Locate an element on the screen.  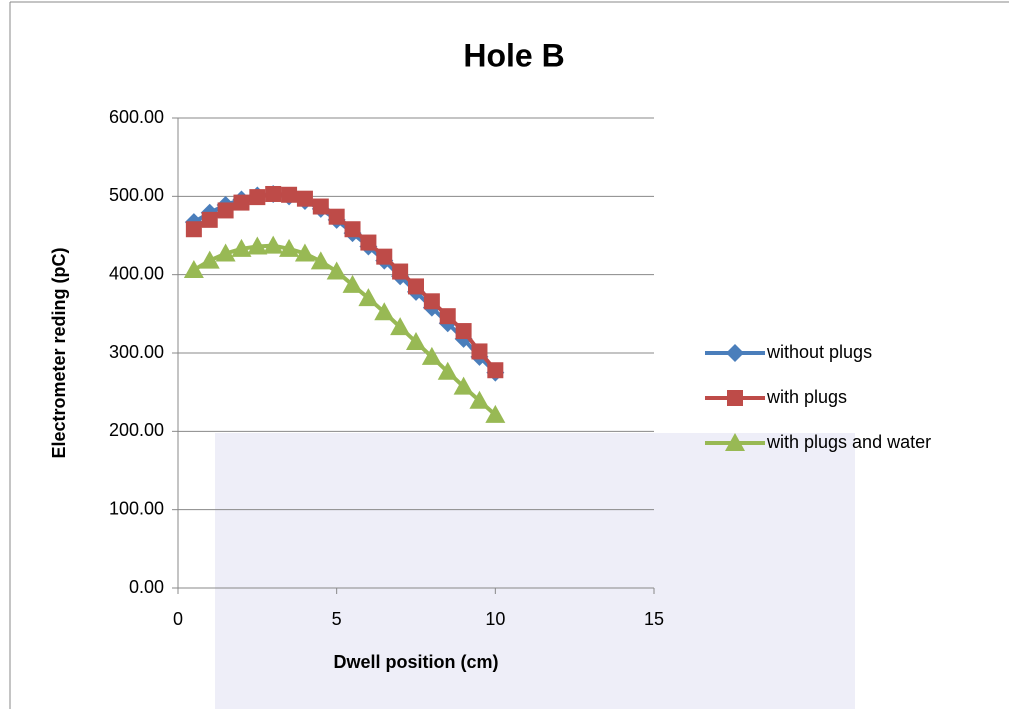
legend-label: without plugs is located at coordinates (819, 352).